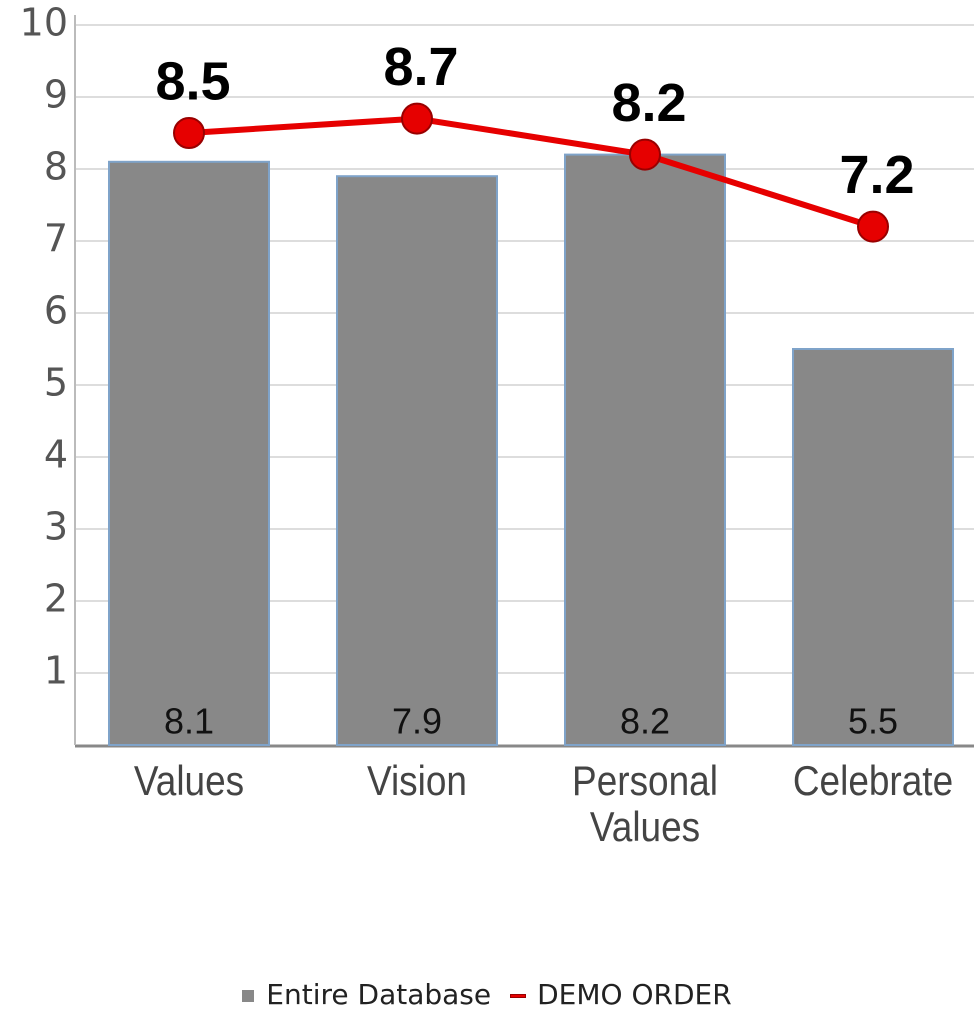  I want to click on y-tick-label: 1, so click(56, 671).